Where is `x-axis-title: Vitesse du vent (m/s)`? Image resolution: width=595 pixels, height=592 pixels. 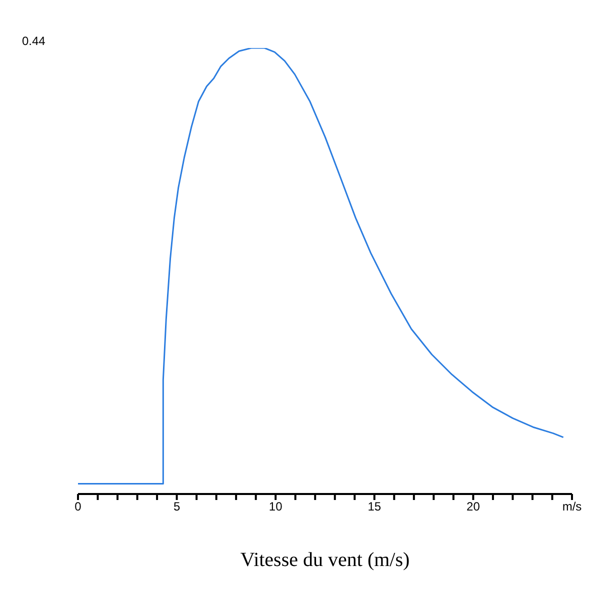
x-axis-title: Vitesse du vent (m/s) is located at coordinates (325, 560).